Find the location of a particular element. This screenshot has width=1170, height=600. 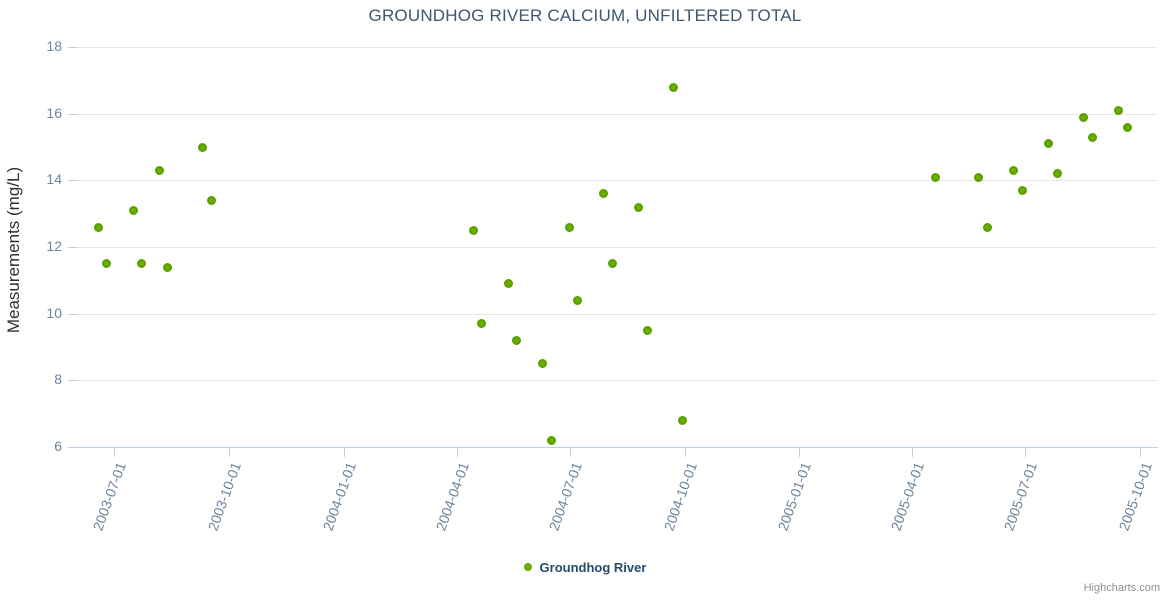

y-axis-tick-label: 12 is located at coordinates (54, 246).